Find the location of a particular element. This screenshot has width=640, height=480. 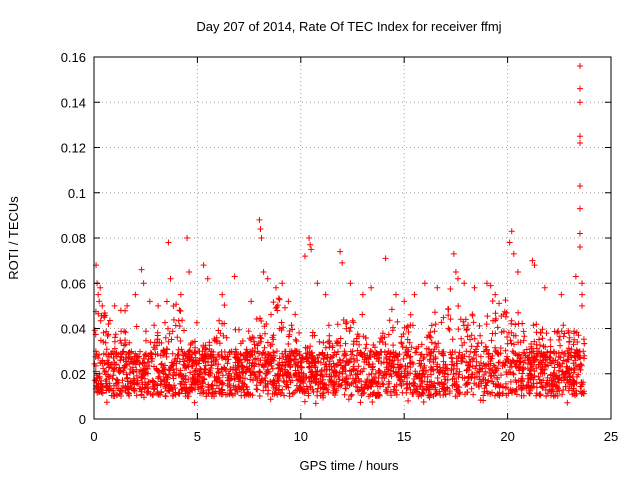

x-tick-label: 25 is located at coordinates (611, 436).